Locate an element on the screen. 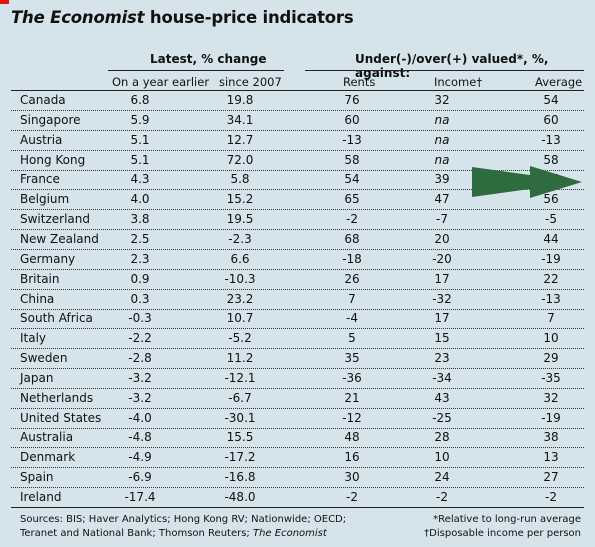  cell-income: 23 is located at coordinates (442, 358).